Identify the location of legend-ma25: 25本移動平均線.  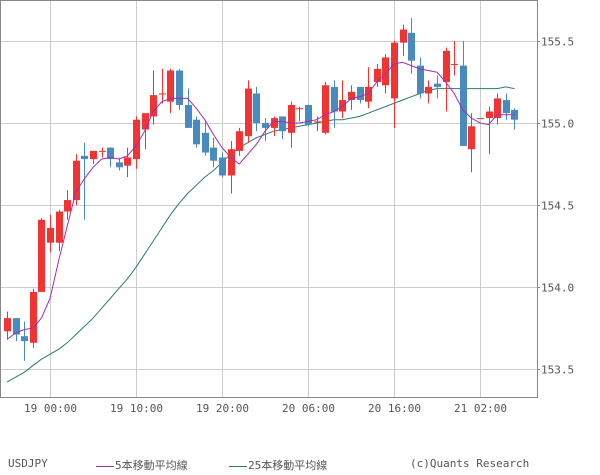
(278, 465).